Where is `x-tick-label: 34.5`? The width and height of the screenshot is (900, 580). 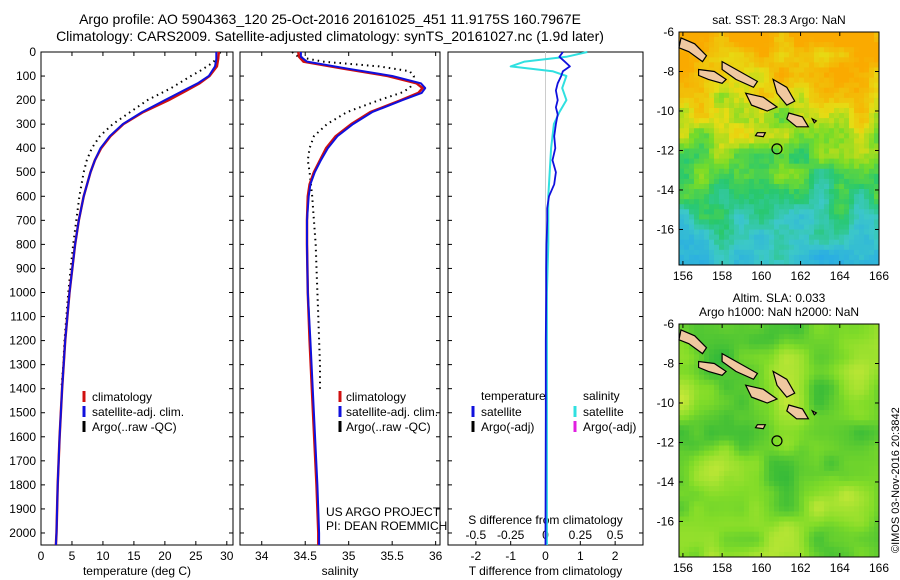
x-tick-label: 34.5 is located at coordinates (306, 556).